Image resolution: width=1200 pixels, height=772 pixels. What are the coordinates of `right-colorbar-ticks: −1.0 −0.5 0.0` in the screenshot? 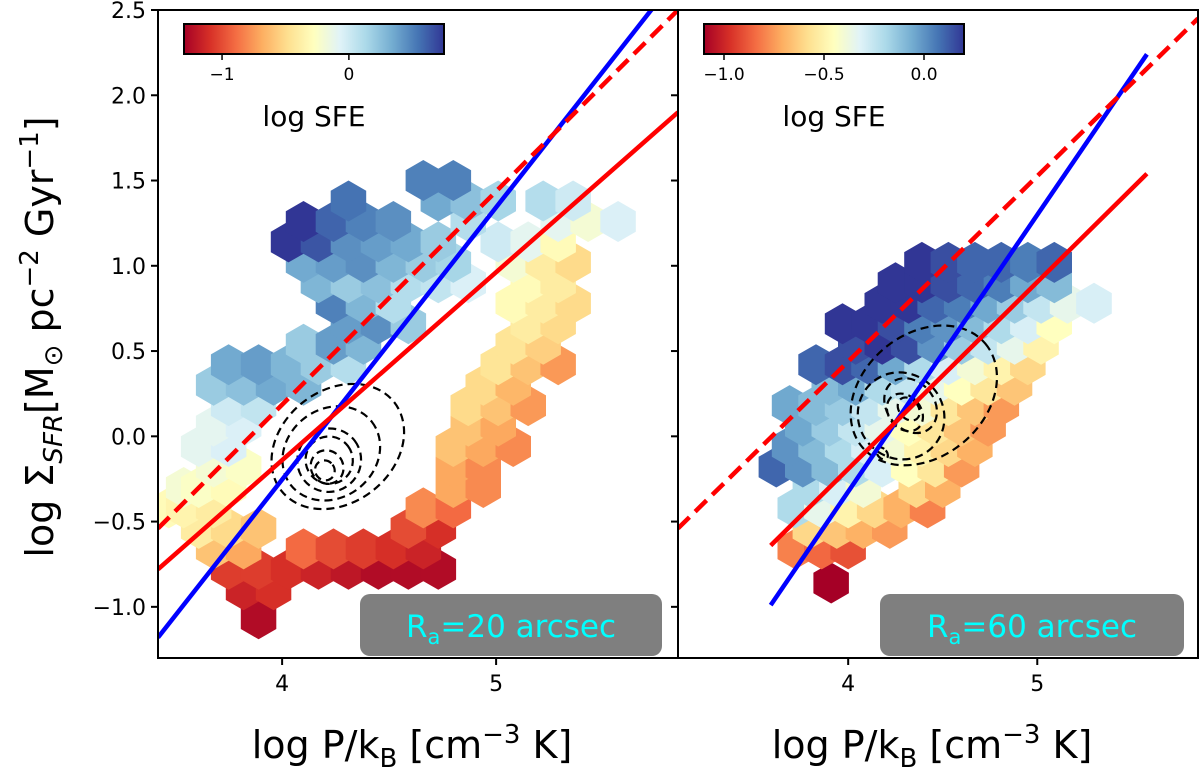 It's located at (820, 69).